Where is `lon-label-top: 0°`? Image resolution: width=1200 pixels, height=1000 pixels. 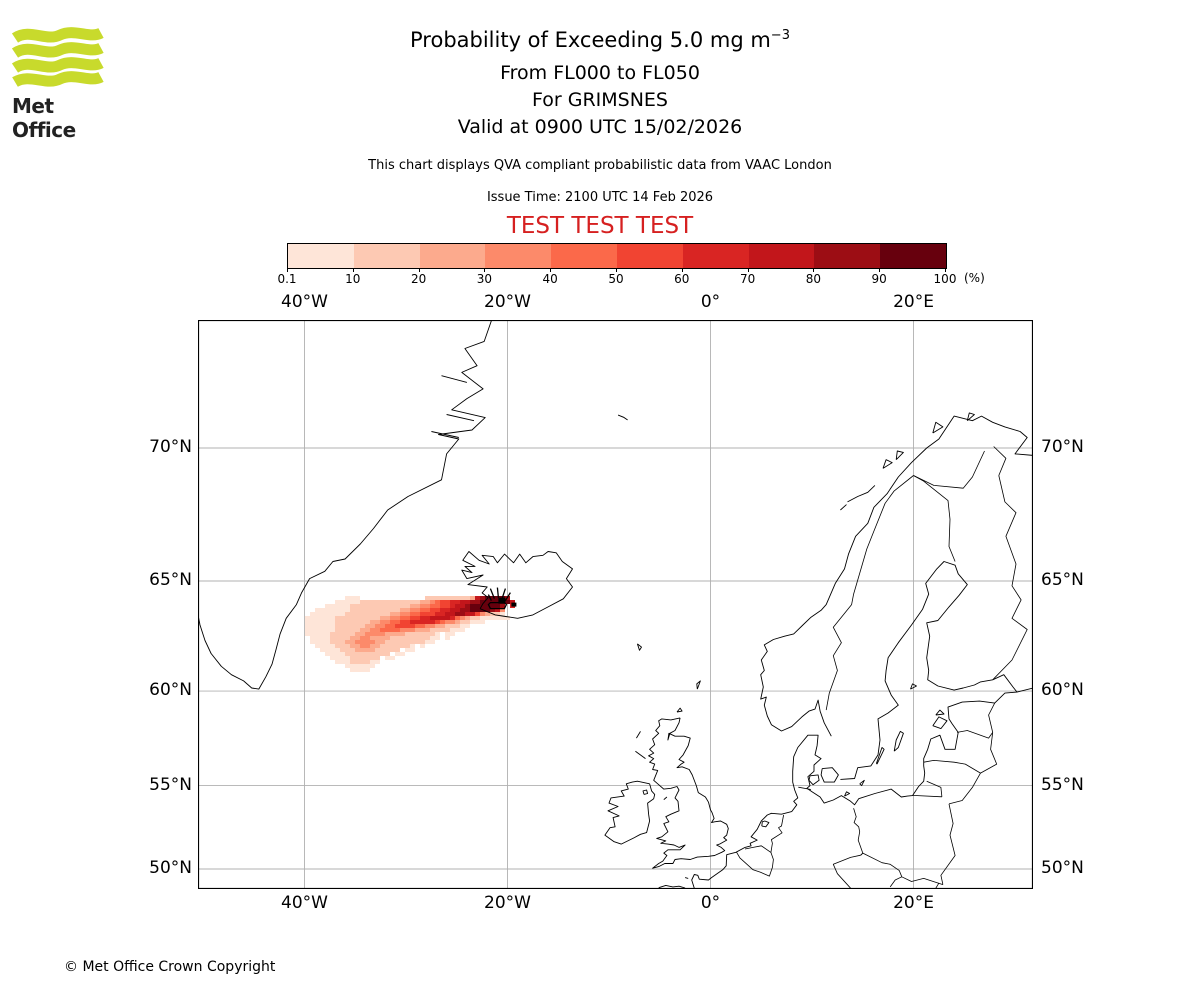 lon-label-top: 0° is located at coordinates (710, 302).